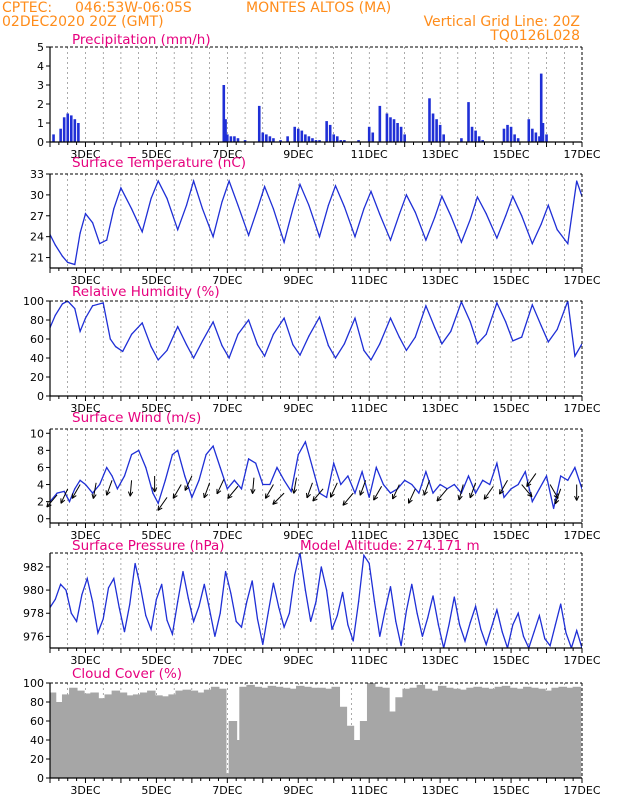 The width and height of the screenshot is (618, 800). I want to click on humidity-y-tick-label: 0, so click(40, 396).